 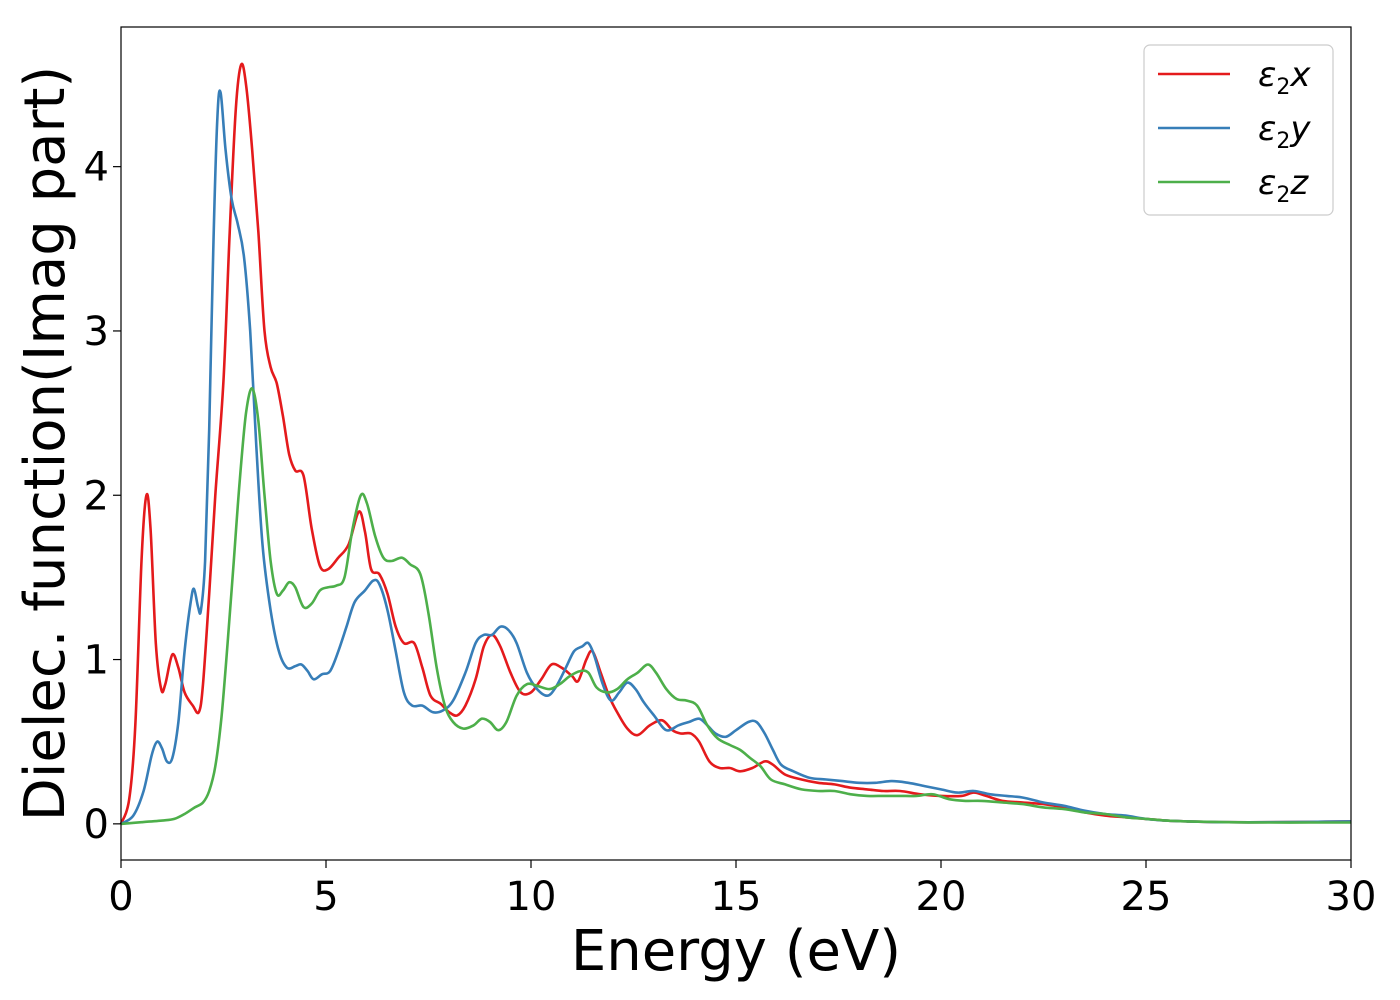 What do you see at coordinates (120, 897) in the screenshot?
I see `x-tick-label: 0` at bounding box center [120, 897].